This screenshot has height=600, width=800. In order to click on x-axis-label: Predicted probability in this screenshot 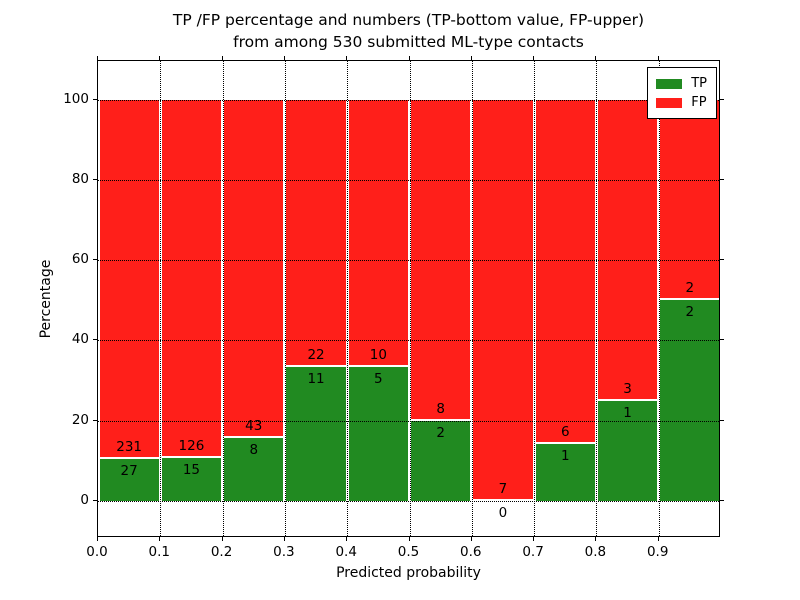, I will do `click(408, 573)`.